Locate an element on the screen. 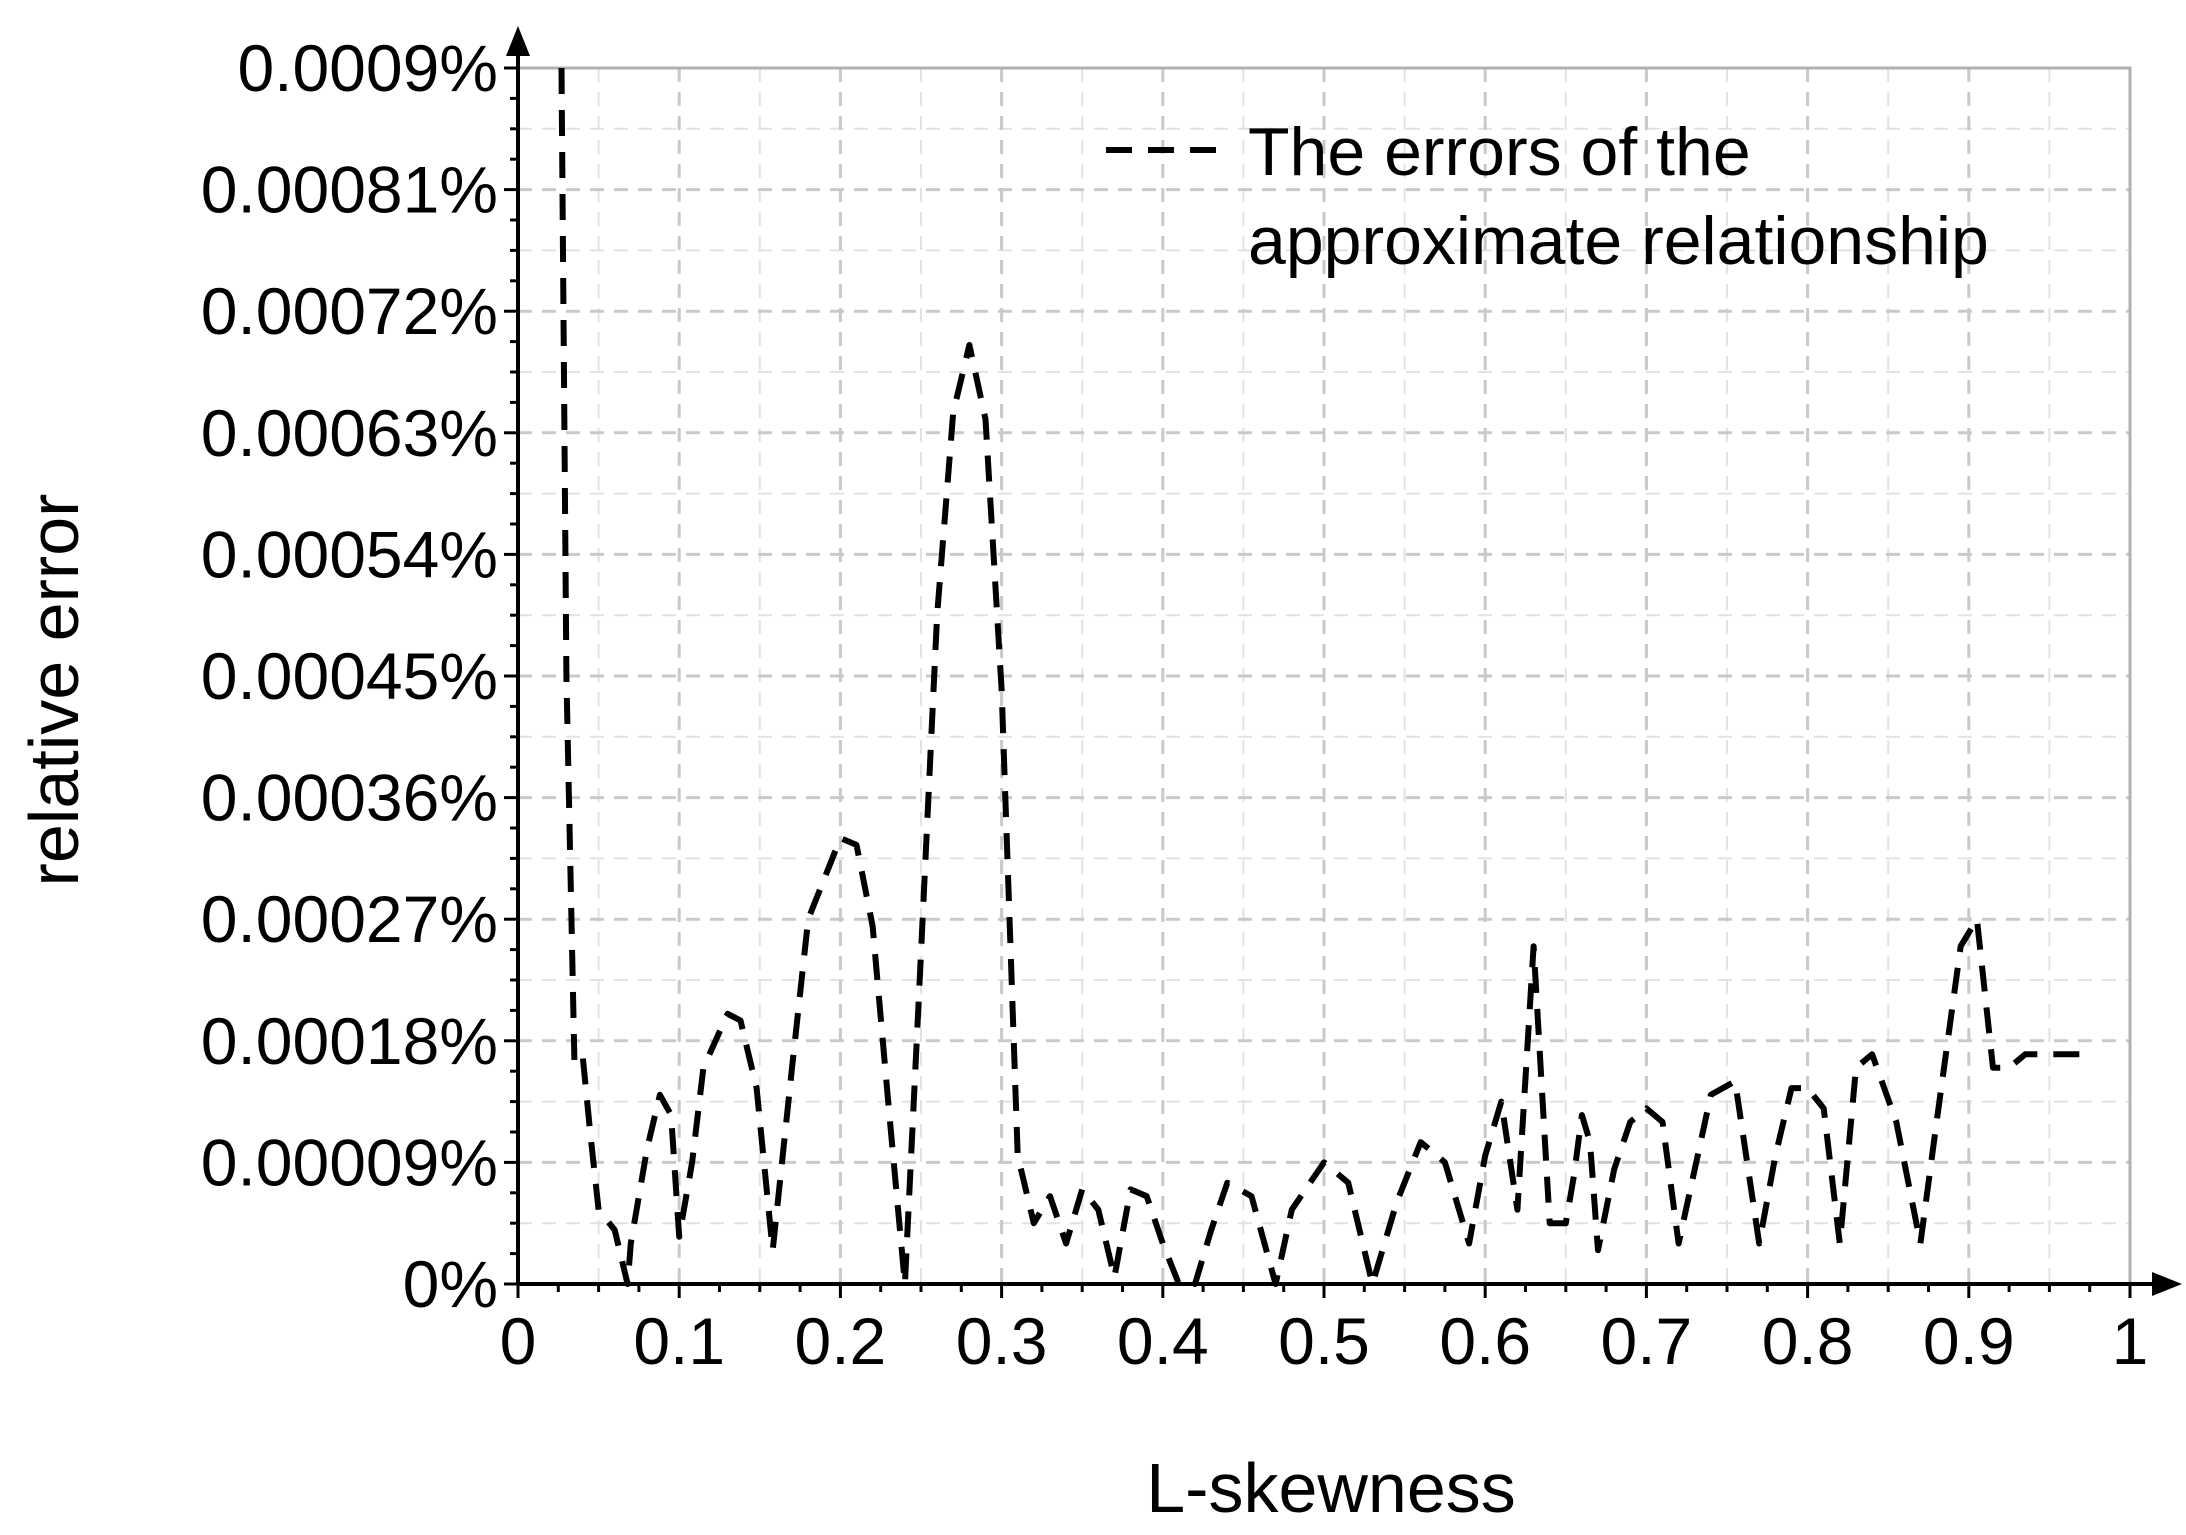 The image size is (2186, 1535). x-tick-label: 0.4 is located at coordinates (1163, 1341).